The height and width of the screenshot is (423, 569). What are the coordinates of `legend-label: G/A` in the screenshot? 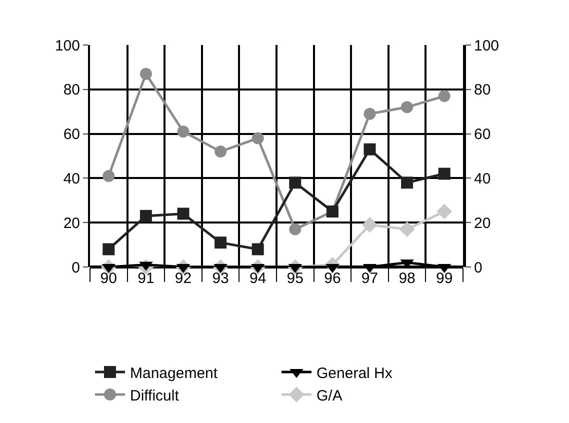 It's located at (329, 395).